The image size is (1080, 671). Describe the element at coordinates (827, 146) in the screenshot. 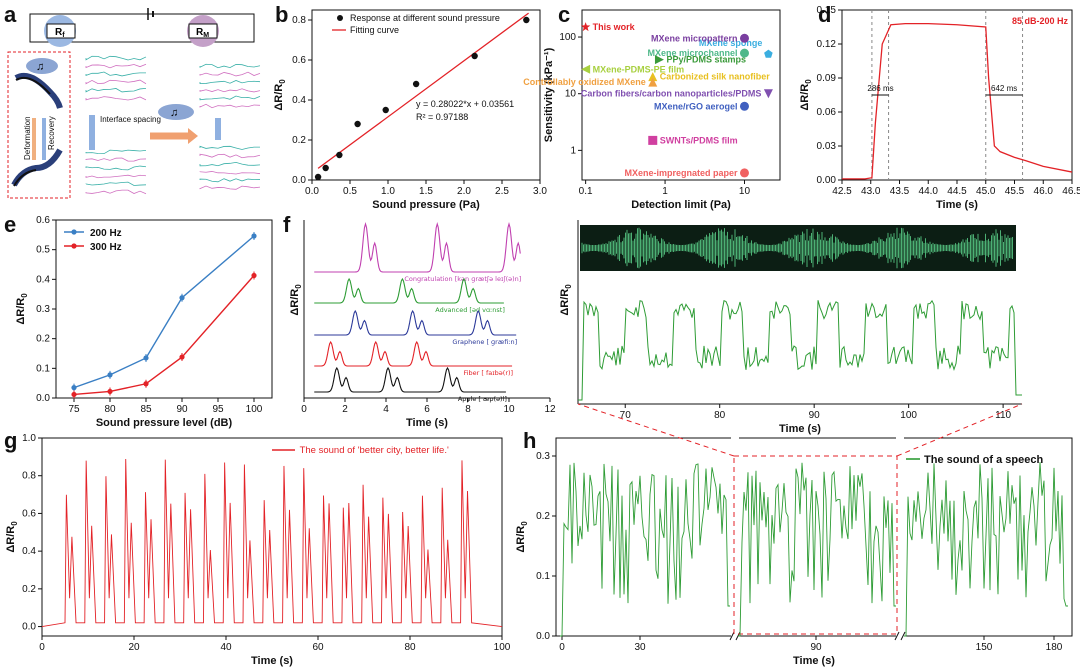

I see `d-y-tick-label: 0.03` at that location.